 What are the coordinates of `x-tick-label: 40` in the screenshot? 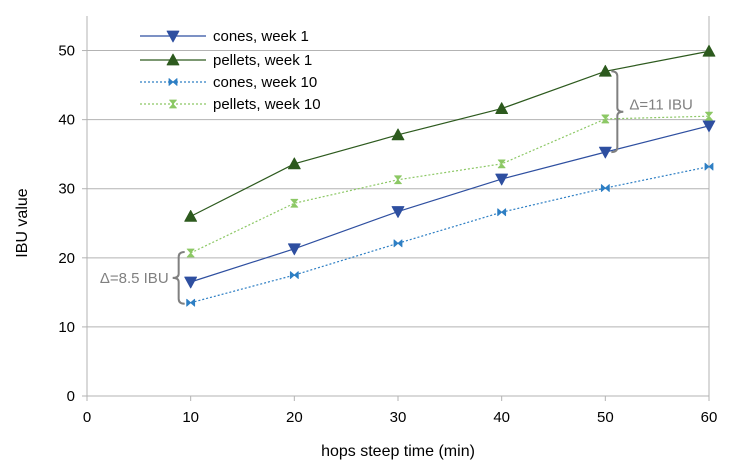 It's located at (501, 417).